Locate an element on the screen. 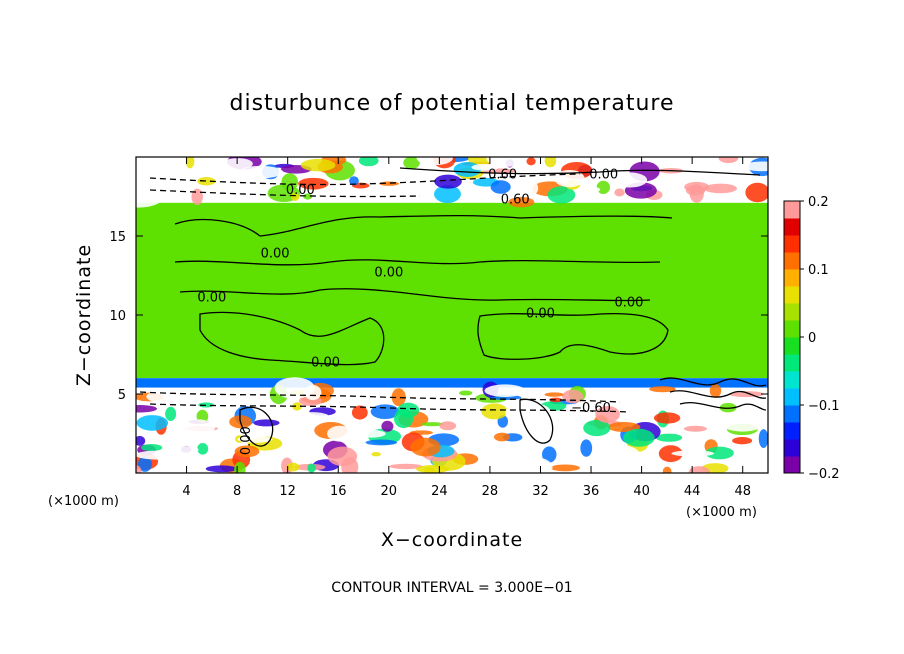 The width and height of the screenshot is (904, 654). contour-lower-dashed is located at coordinates (380, 397).